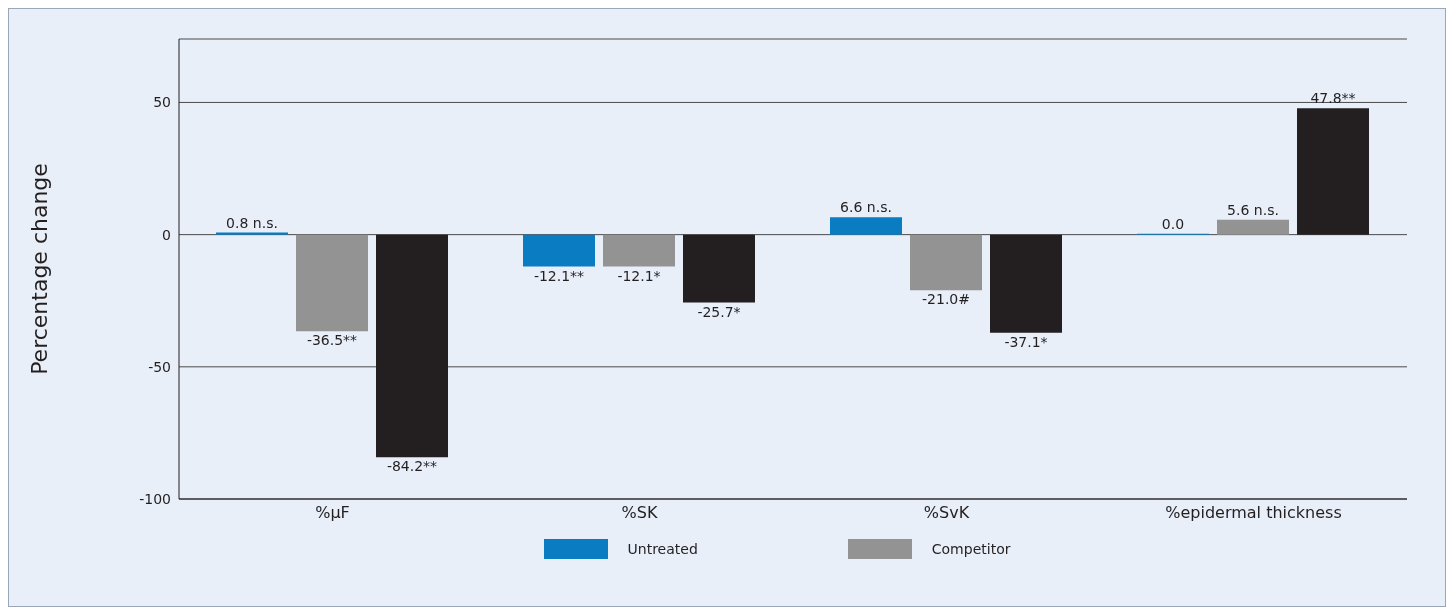 The width and height of the screenshot is (1454, 615). Describe the element at coordinates (662, 549) in the screenshot. I see `legend-label: Untreated` at that location.